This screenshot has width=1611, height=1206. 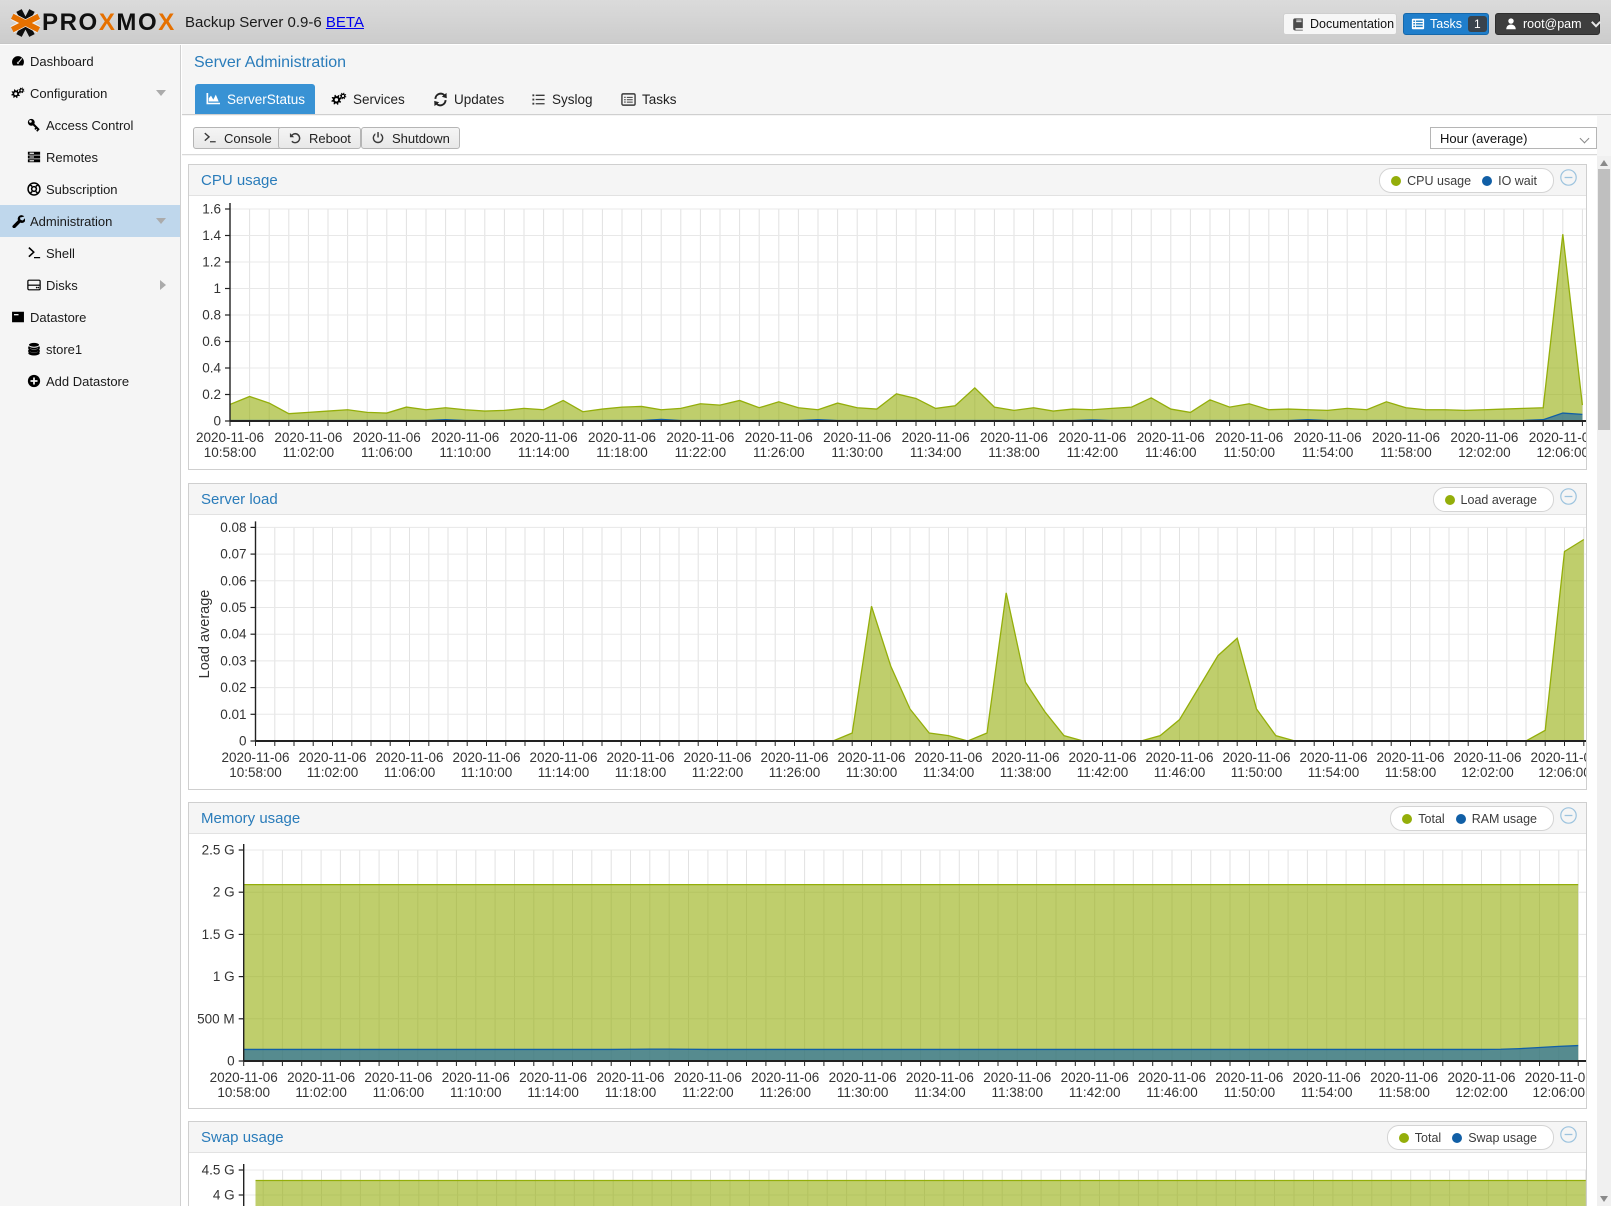 I want to click on svg-text: 1.5 G, so click(x=218, y=934).